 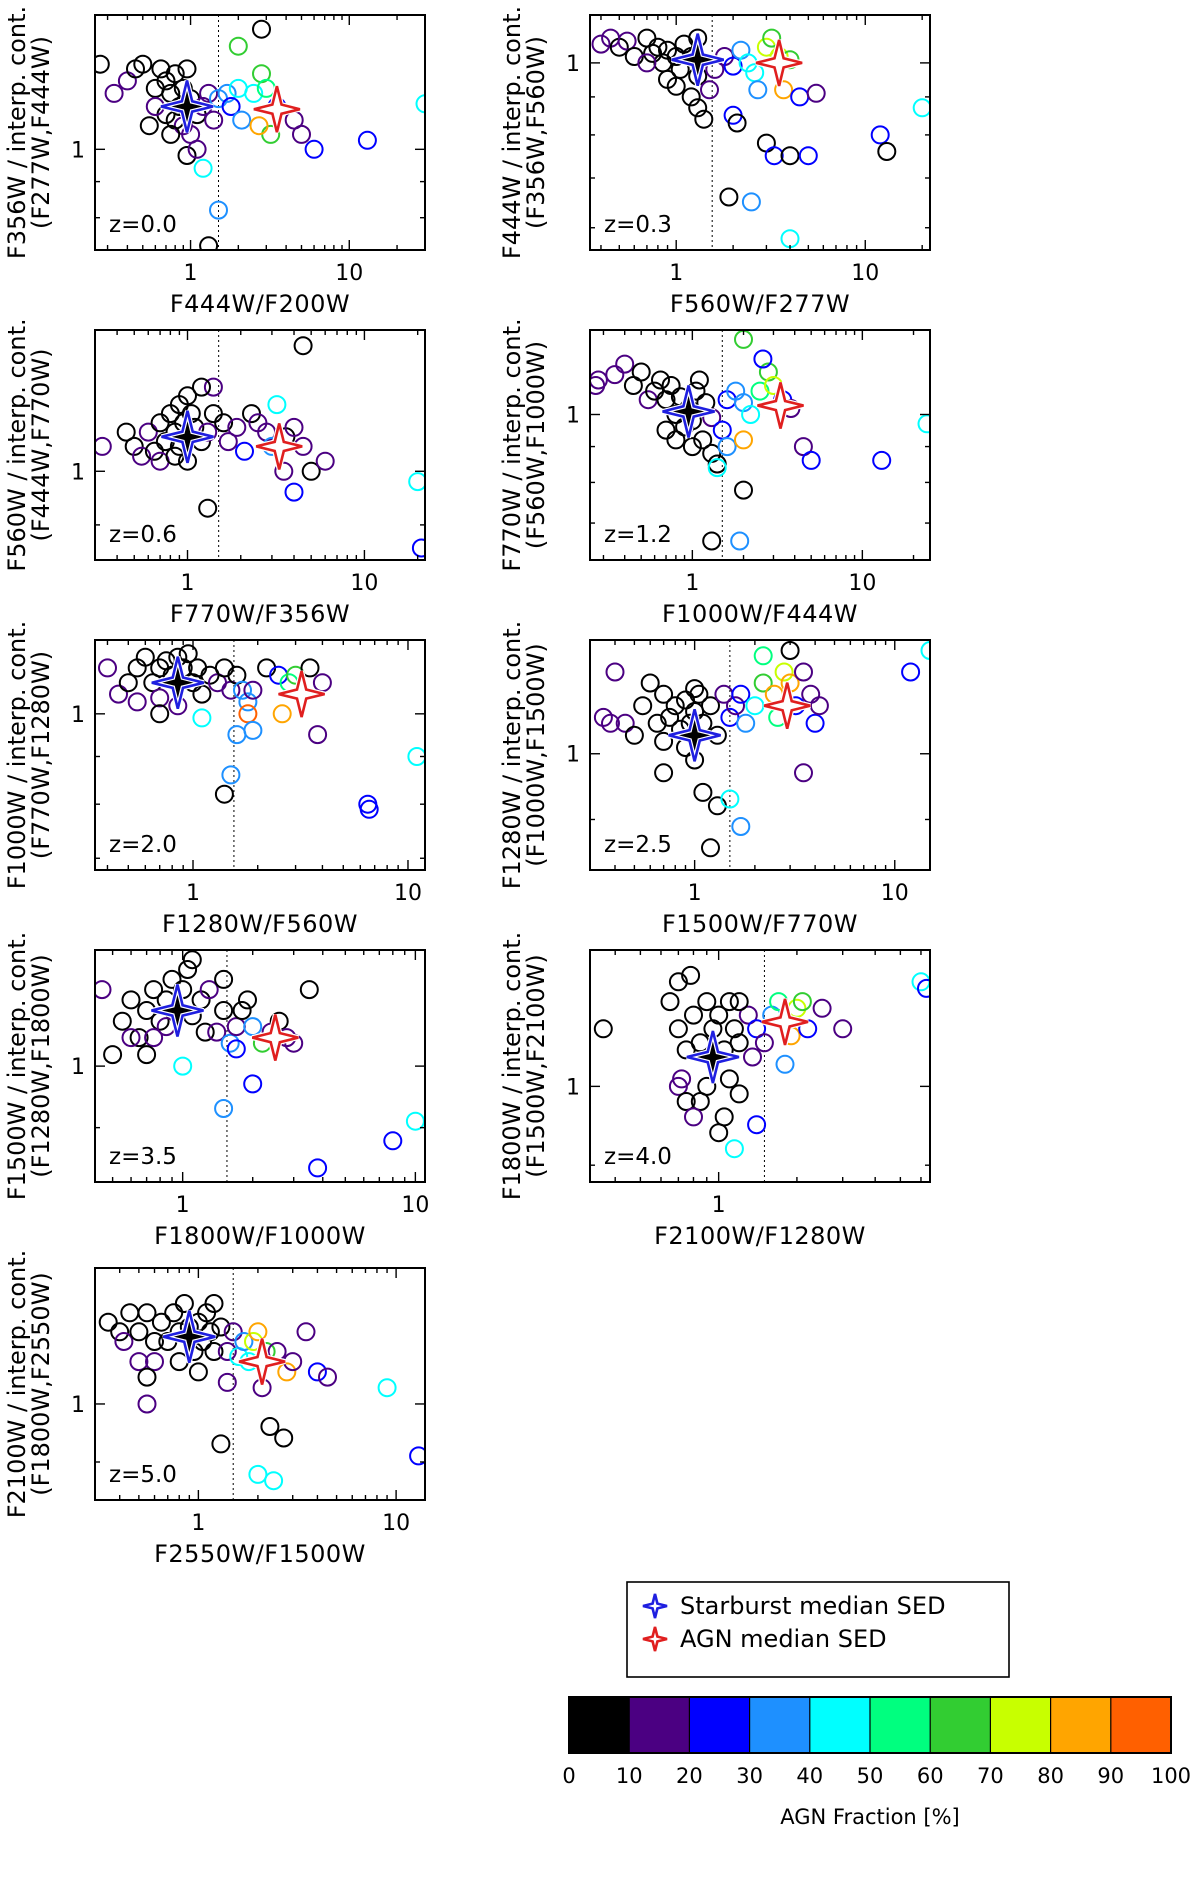 I want to click on colorbar-tick-label: 70, so click(x=990, y=1776).